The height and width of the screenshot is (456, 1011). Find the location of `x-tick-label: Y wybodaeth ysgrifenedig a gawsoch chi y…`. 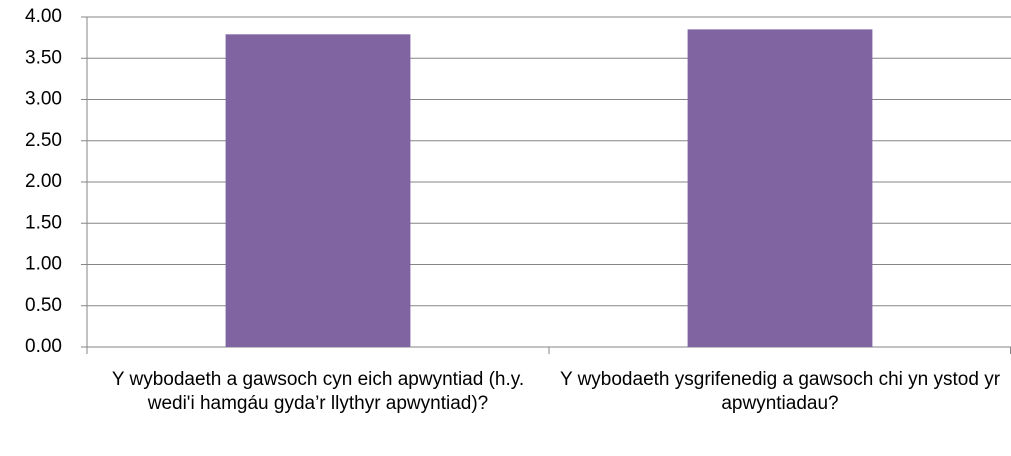

x-tick-label: Y wybodaeth ysgrifenedig a gawsoch chi y… is located at coordinates (780, 391).